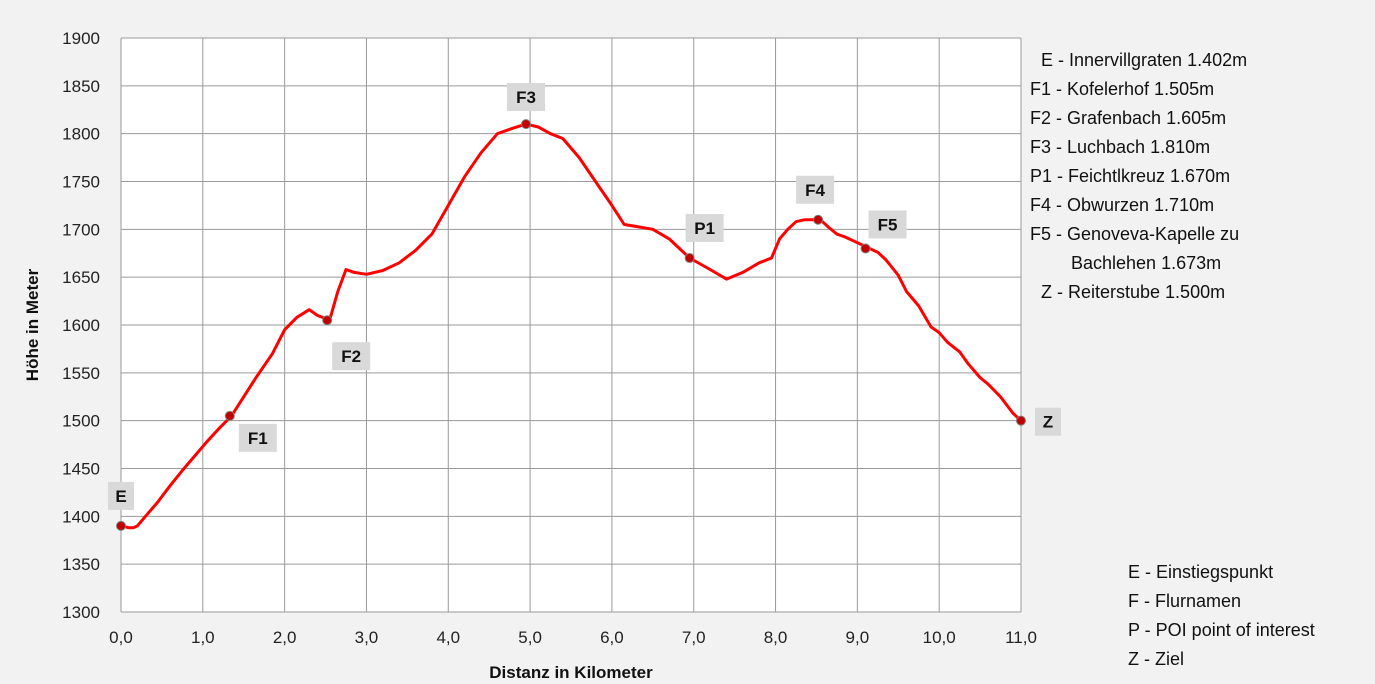 The height and width of the screenshot is (684, 1375). Describe the element at coordinates (1120, 147) in the screenshot. I see `legend-point-f3: F3 - Luchbach 1.810m` at that location.